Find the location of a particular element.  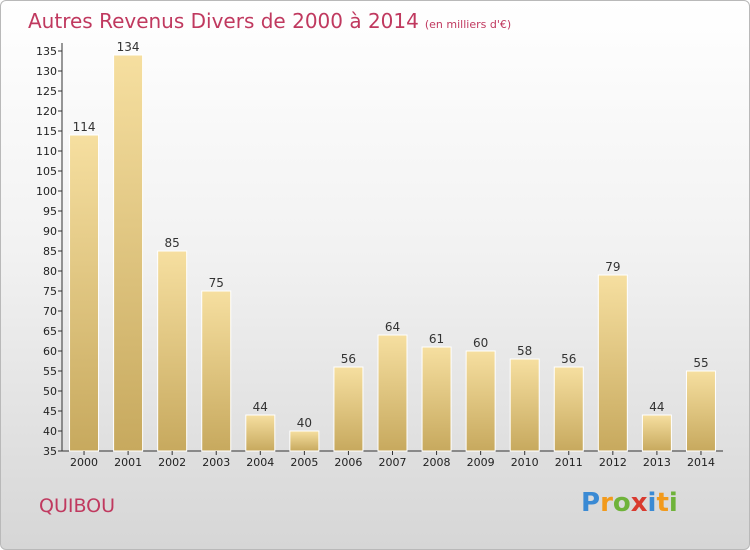

y-tick-label: 120 is located at coordinates (46, 111).